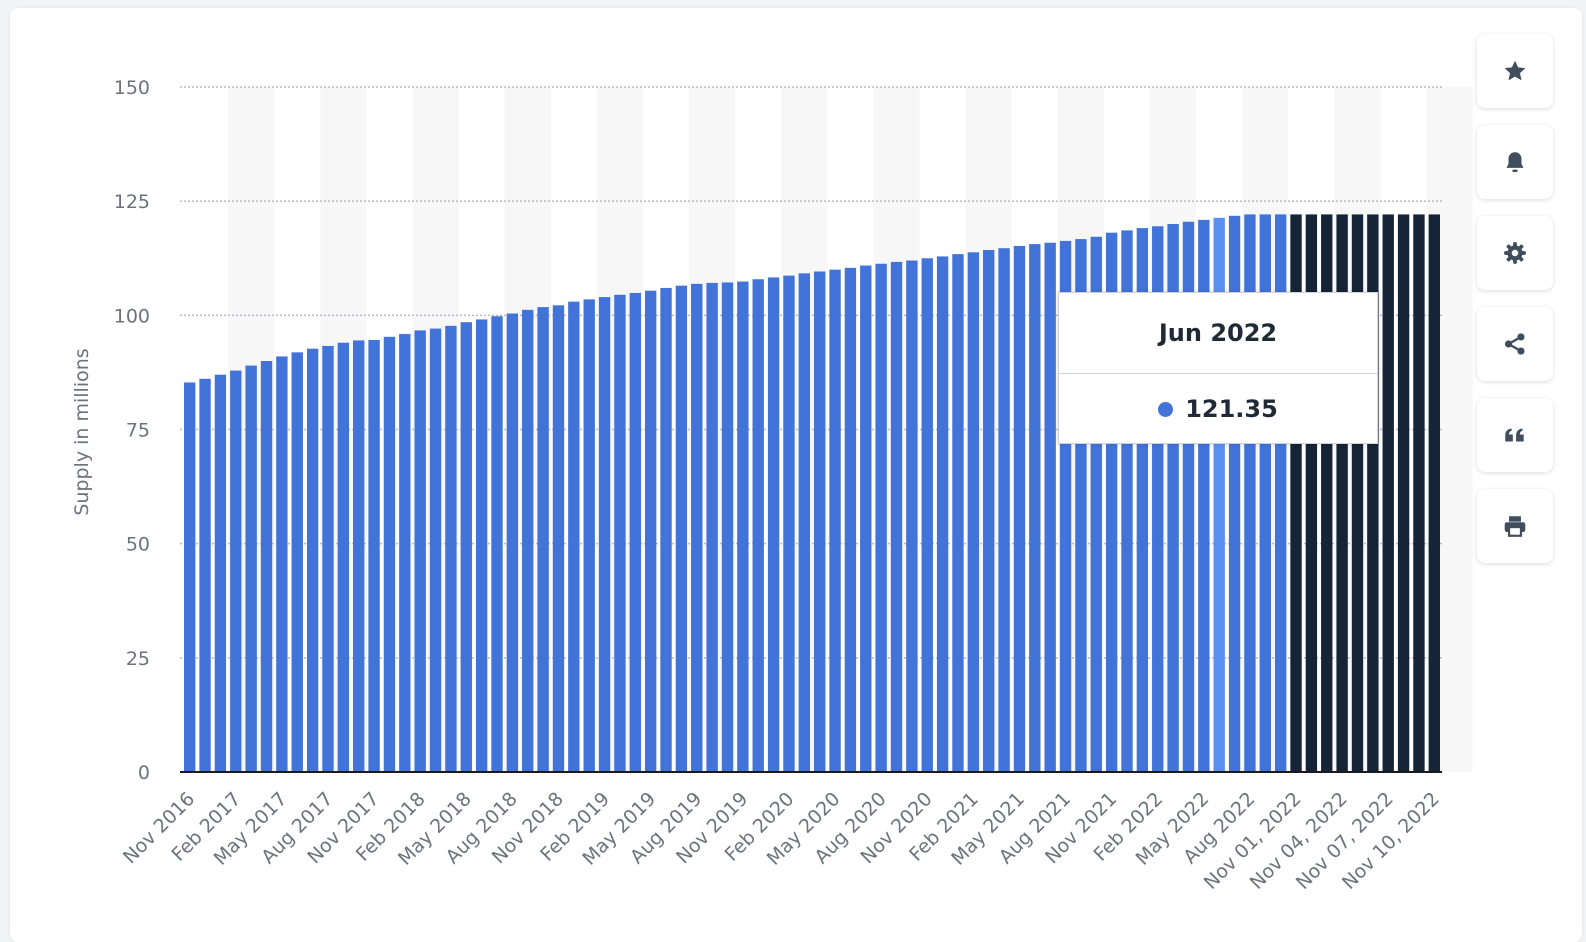 This screenshot has height=942, width=1586. What do you see at coordinates (138, 545) in the screenshot?
I see `y-tick-label: 50` at bounding box center [138, 545].